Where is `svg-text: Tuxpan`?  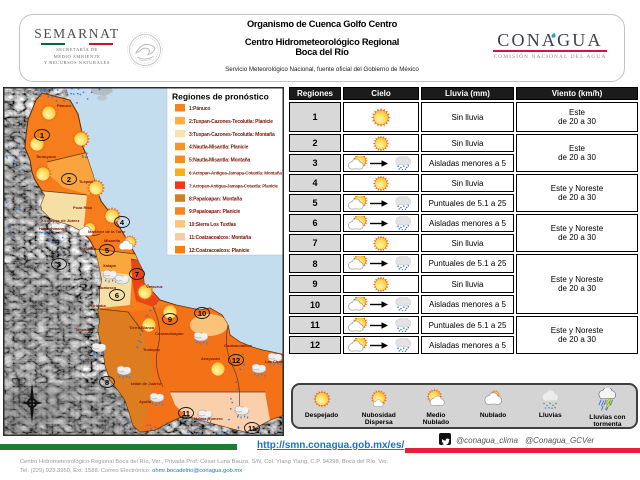 svg-text: Tuxpan is located at coordinates (86, 181).